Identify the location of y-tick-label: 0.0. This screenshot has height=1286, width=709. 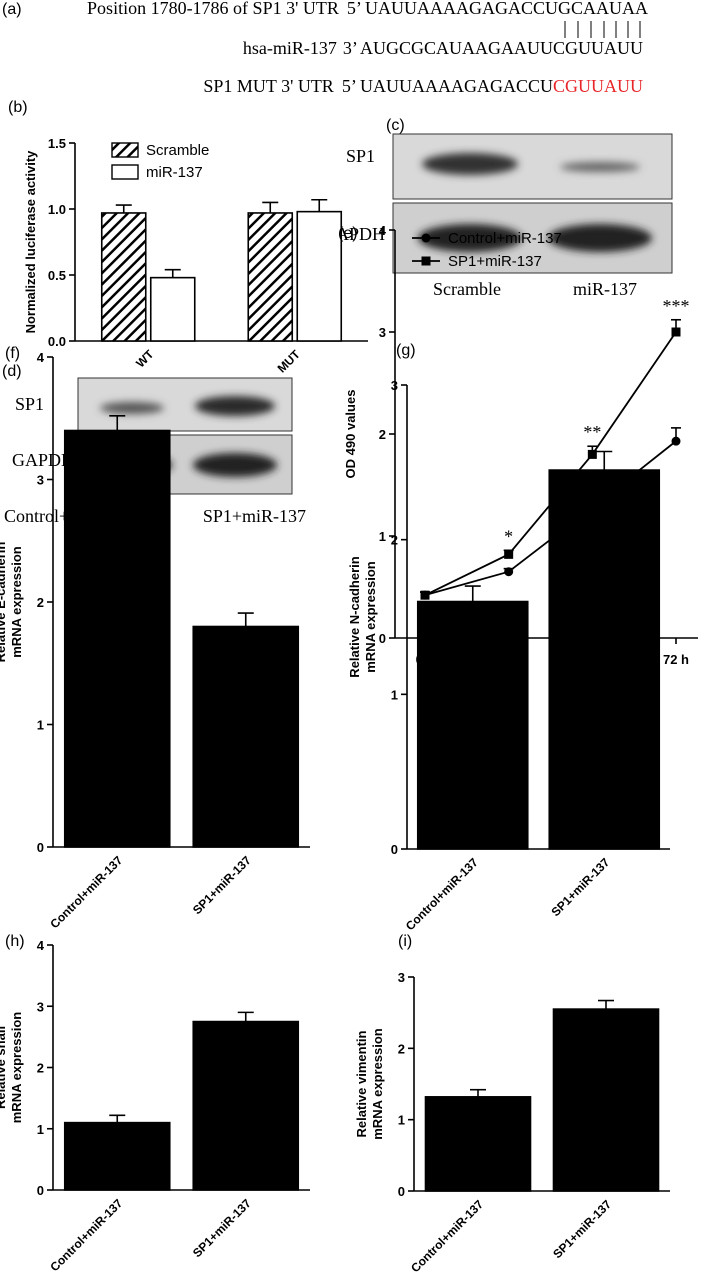
(57, 341).